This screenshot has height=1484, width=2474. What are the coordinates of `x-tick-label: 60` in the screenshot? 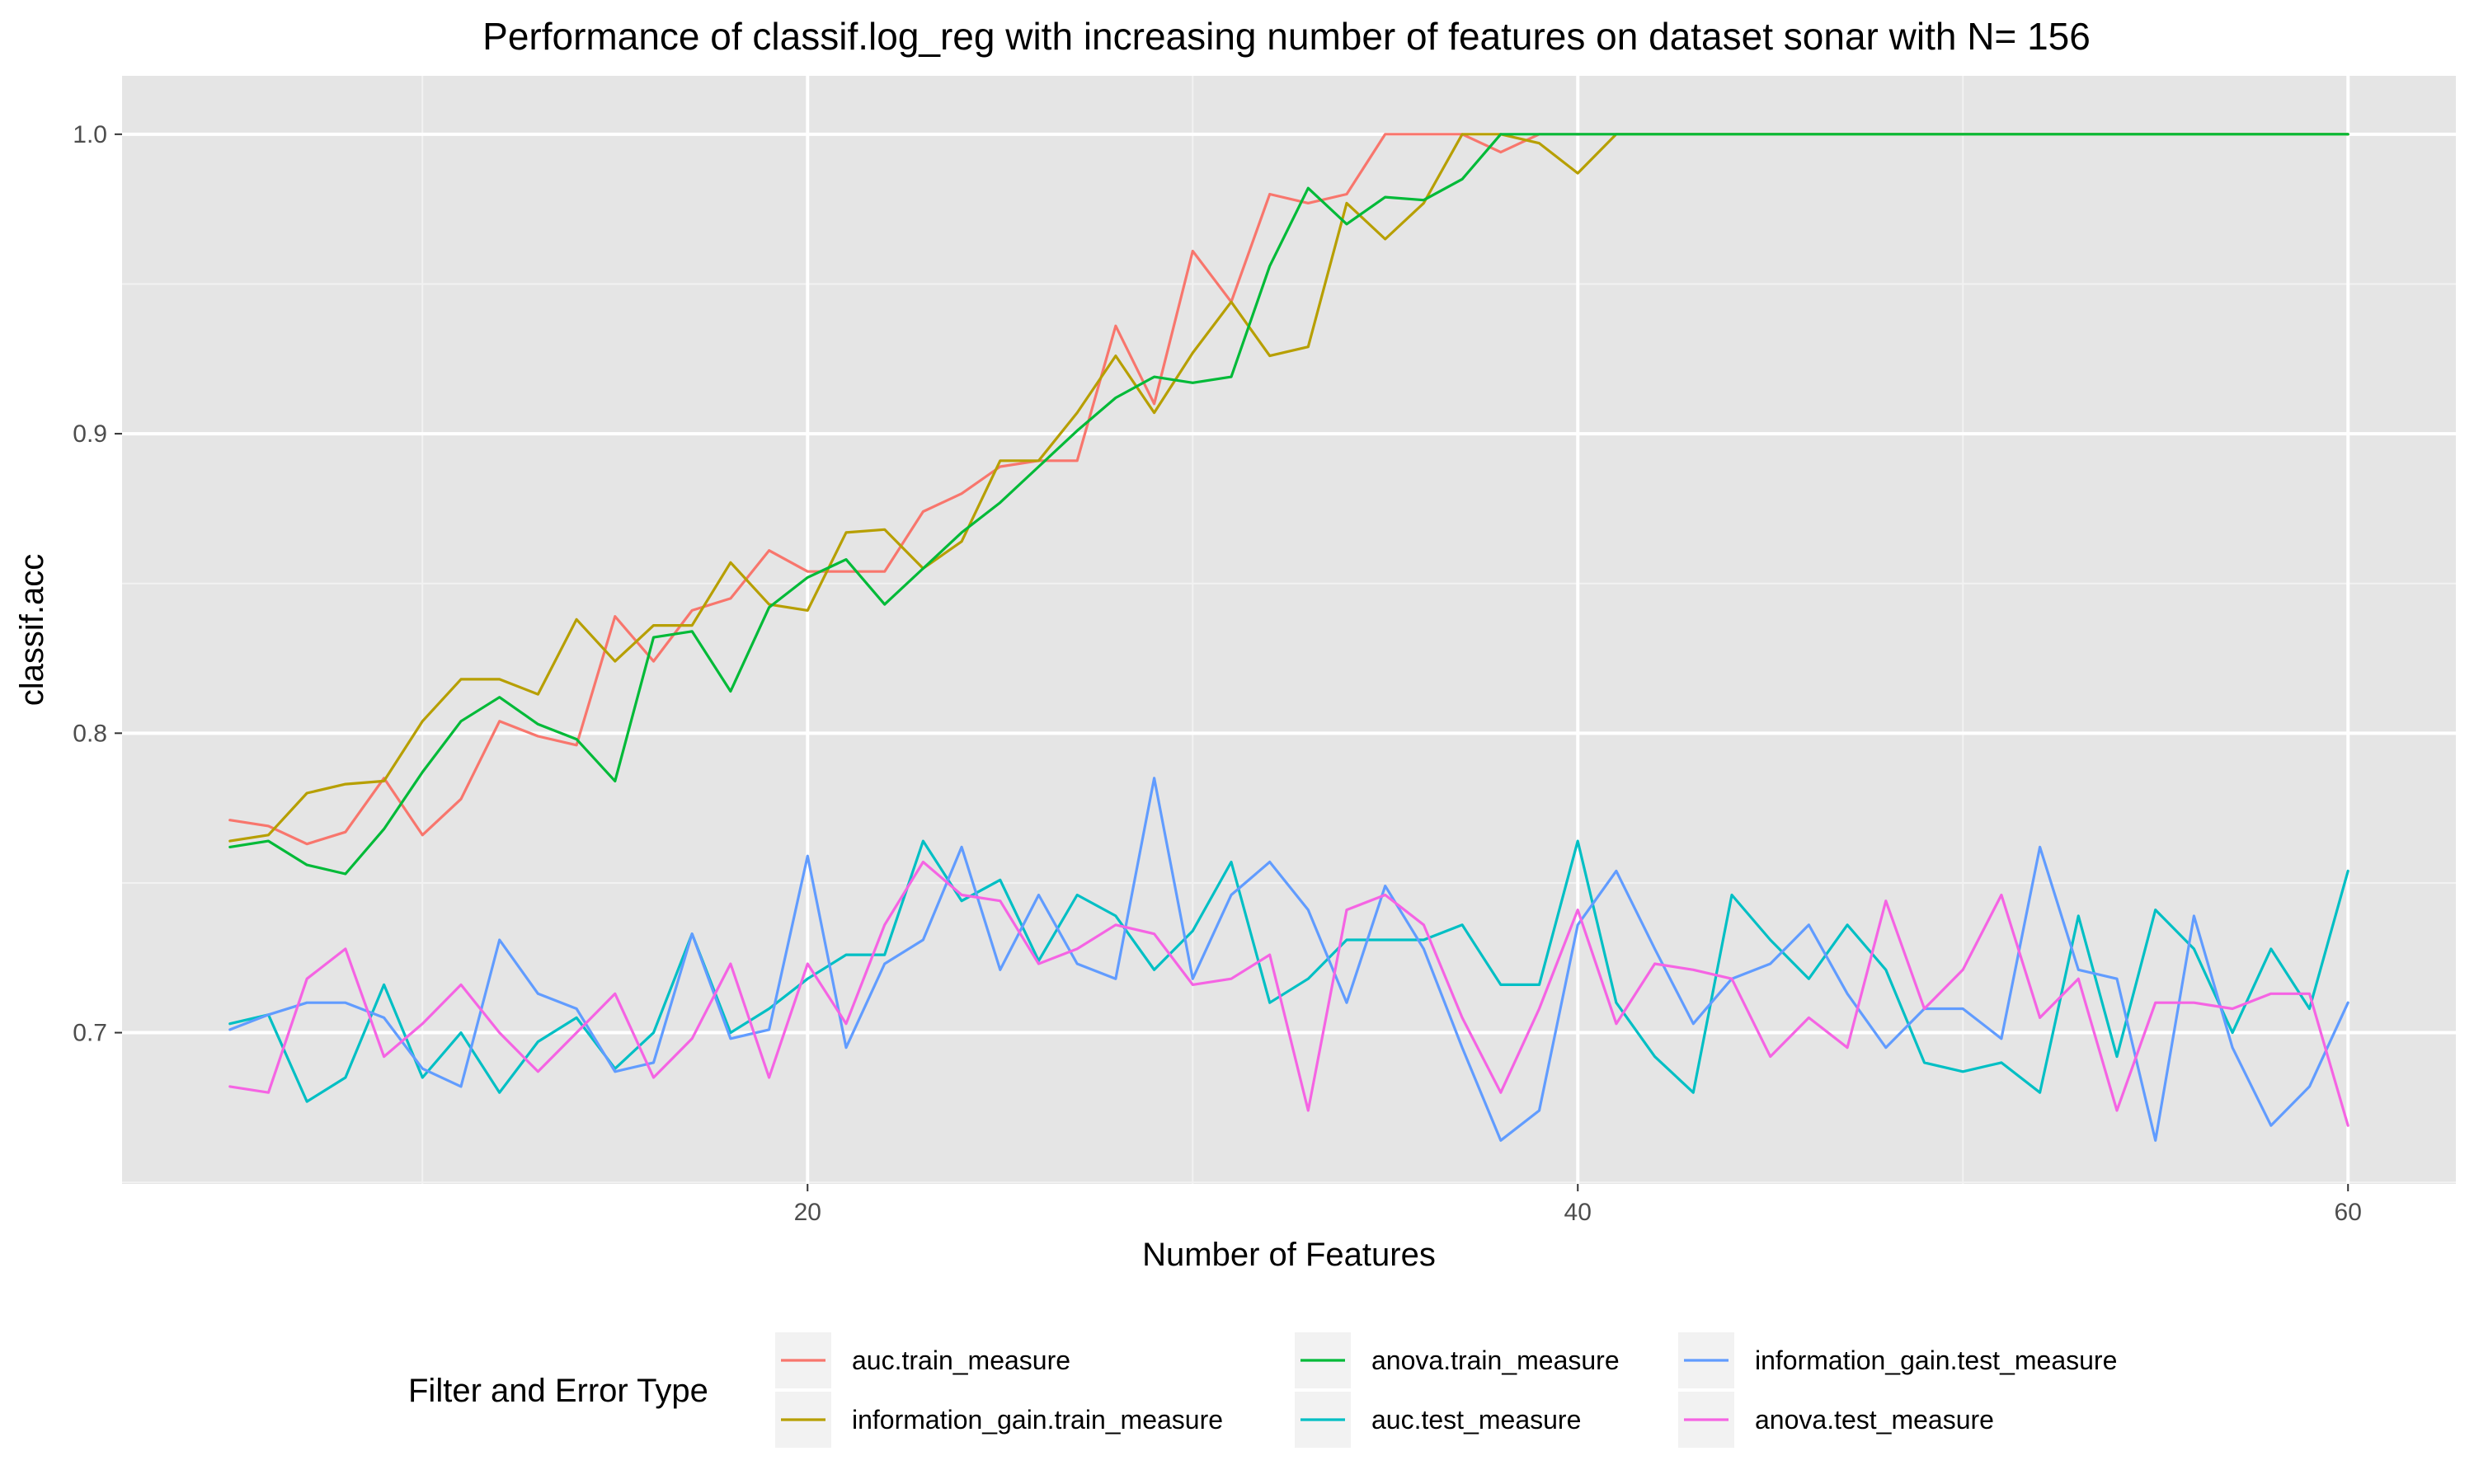 It's located at (2348, 1212).